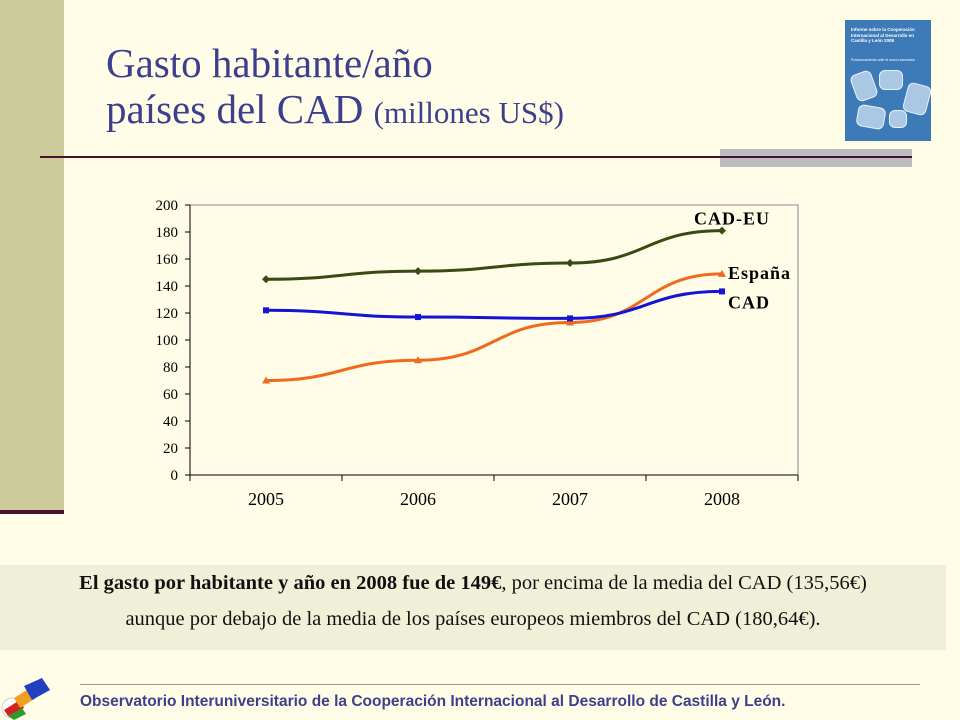 This screenshot has width=960, height=720. Describe the element at coordinates (759, 273) in the screenshot. I see `series-label: España` at that location.